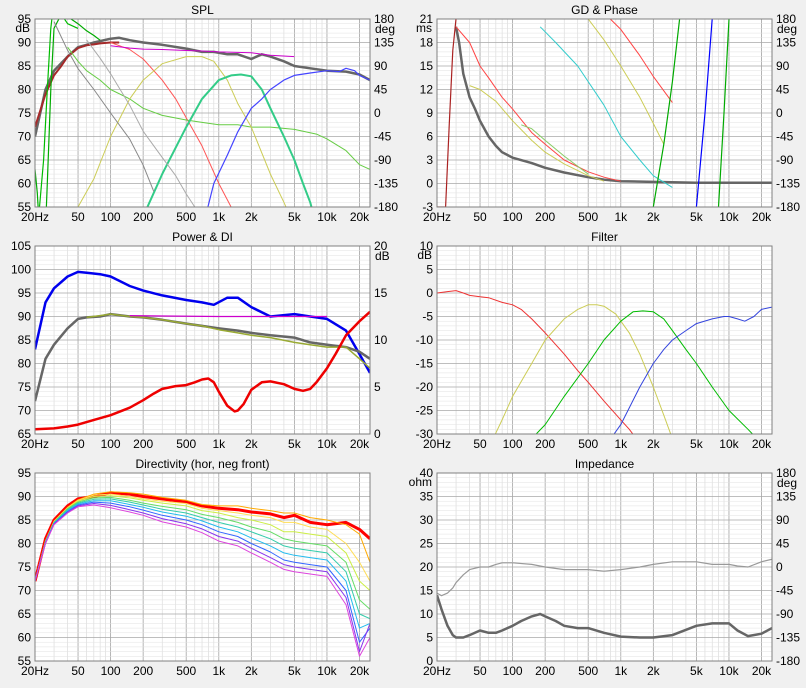 The width and height of the screenshot is (806, 688). Describe the element at coordinates (429, 137) in the screenshot. I see `left-tick-label: 6` at that location.